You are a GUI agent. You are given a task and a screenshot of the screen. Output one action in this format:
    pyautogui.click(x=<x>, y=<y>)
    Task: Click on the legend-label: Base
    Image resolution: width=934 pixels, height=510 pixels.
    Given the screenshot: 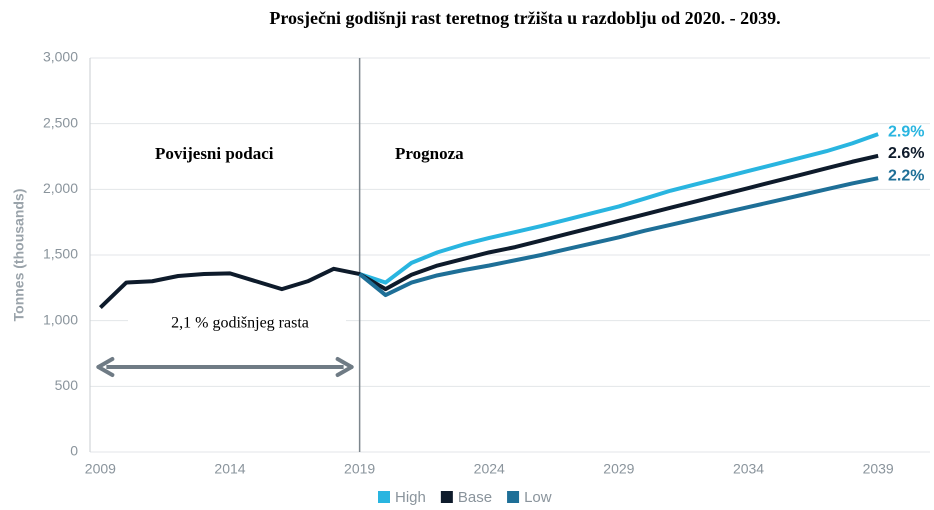 What is the action you would take?
    pyautogui.click(x=475, y=497)
    